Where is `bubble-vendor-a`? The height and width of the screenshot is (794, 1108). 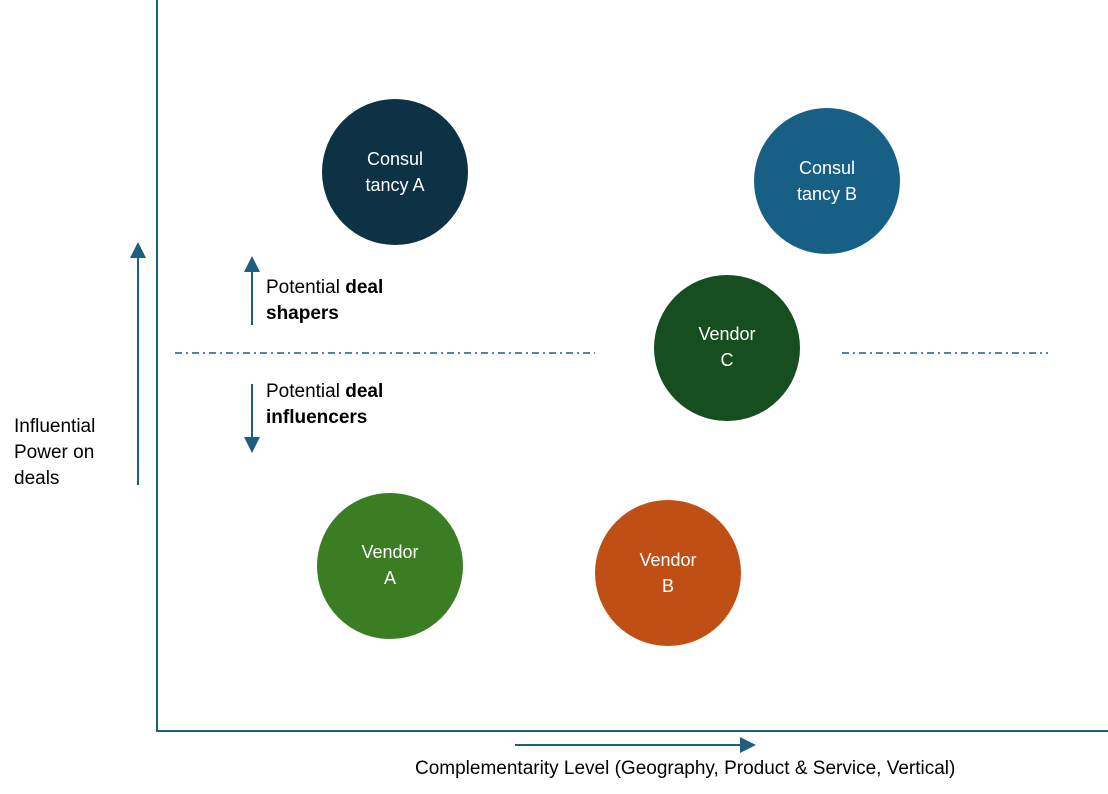
bubble-vendor-a is located at coordinates (390, 566).